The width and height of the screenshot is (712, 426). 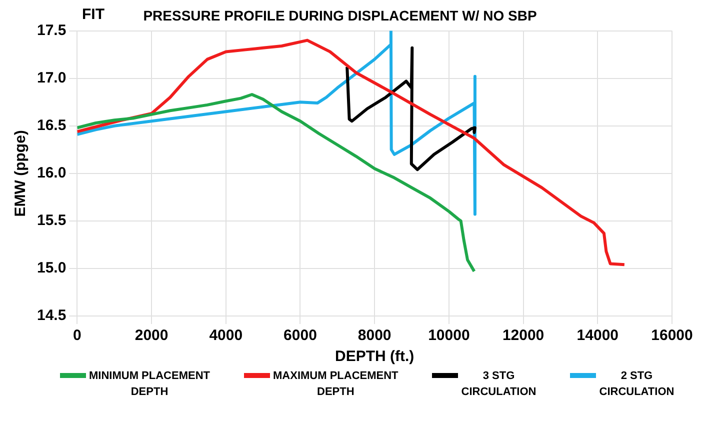 I want to click on y-tick-label: 17.5, so click(x=51, y=30).